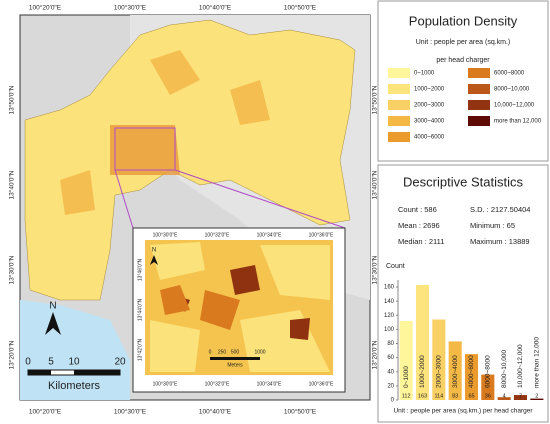 This screenshot has height=424, width=550. Describe the element at coordinates (140, 269) in the screenshot. I see `inset-tick-label: 13°46'0"N` at that location.